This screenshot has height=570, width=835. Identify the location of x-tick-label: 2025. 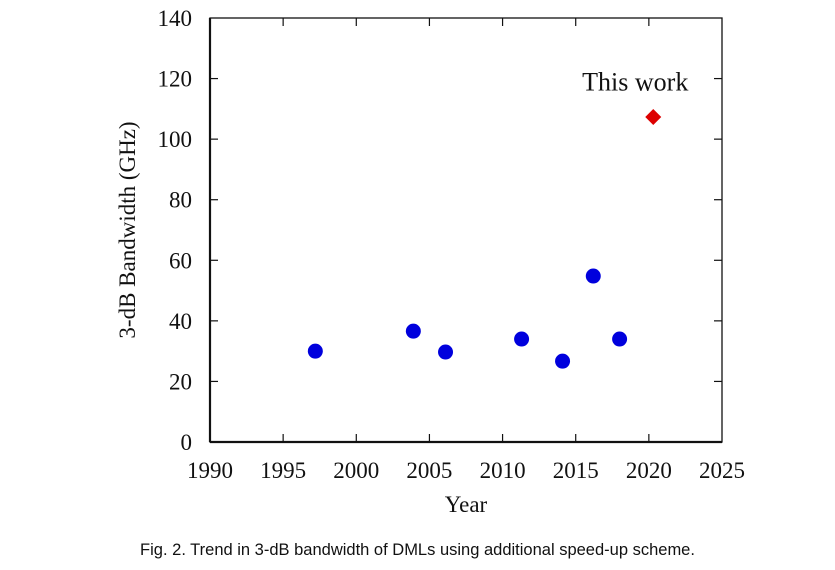
(722, 470).